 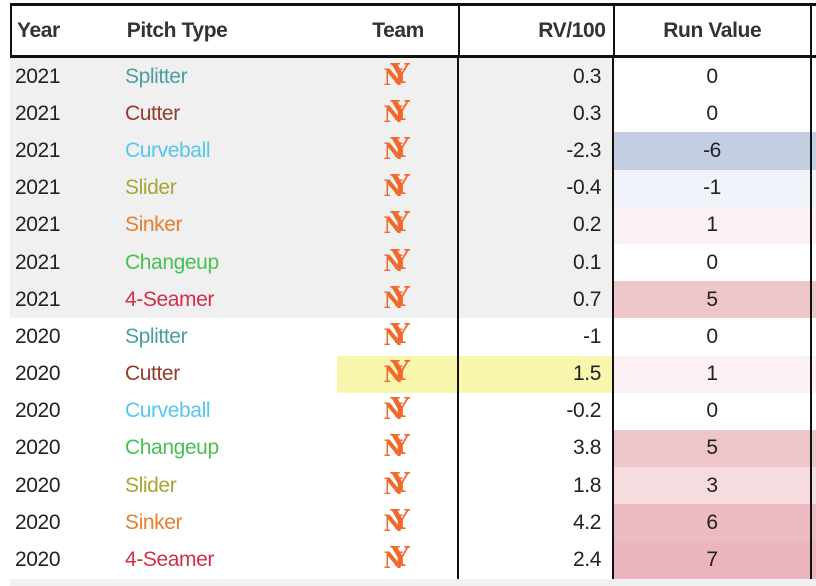 What do you see at coordinates (177, 30) in the screenshot?
I see `header-pitch-type: Pitch Type` at bounding box center [177, 30].